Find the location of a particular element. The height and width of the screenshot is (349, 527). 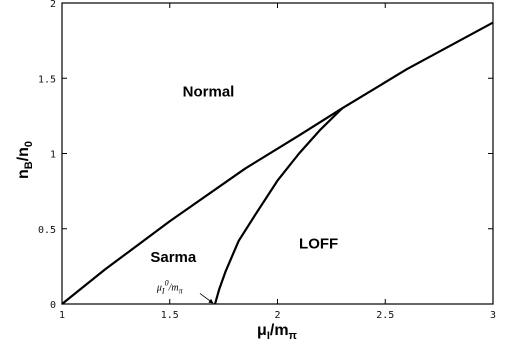

y-tick-label: 1.5 is located at coordinates (47, 79).